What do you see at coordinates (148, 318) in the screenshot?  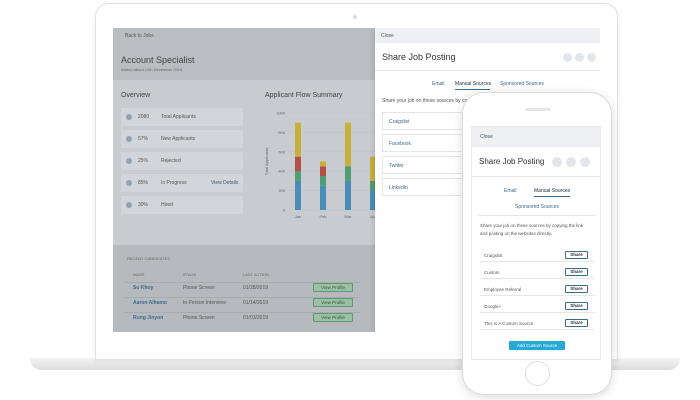 I see `candidate-name: Rung Jinyon` at bounding box center [148, 318].